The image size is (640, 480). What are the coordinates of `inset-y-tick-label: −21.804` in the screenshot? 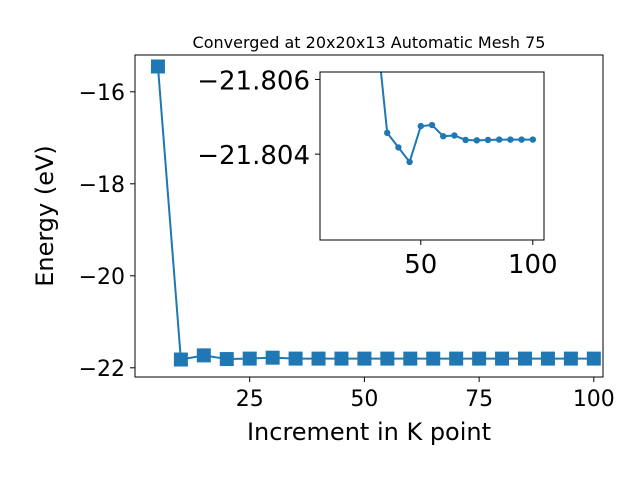 It's located at (253, 156).